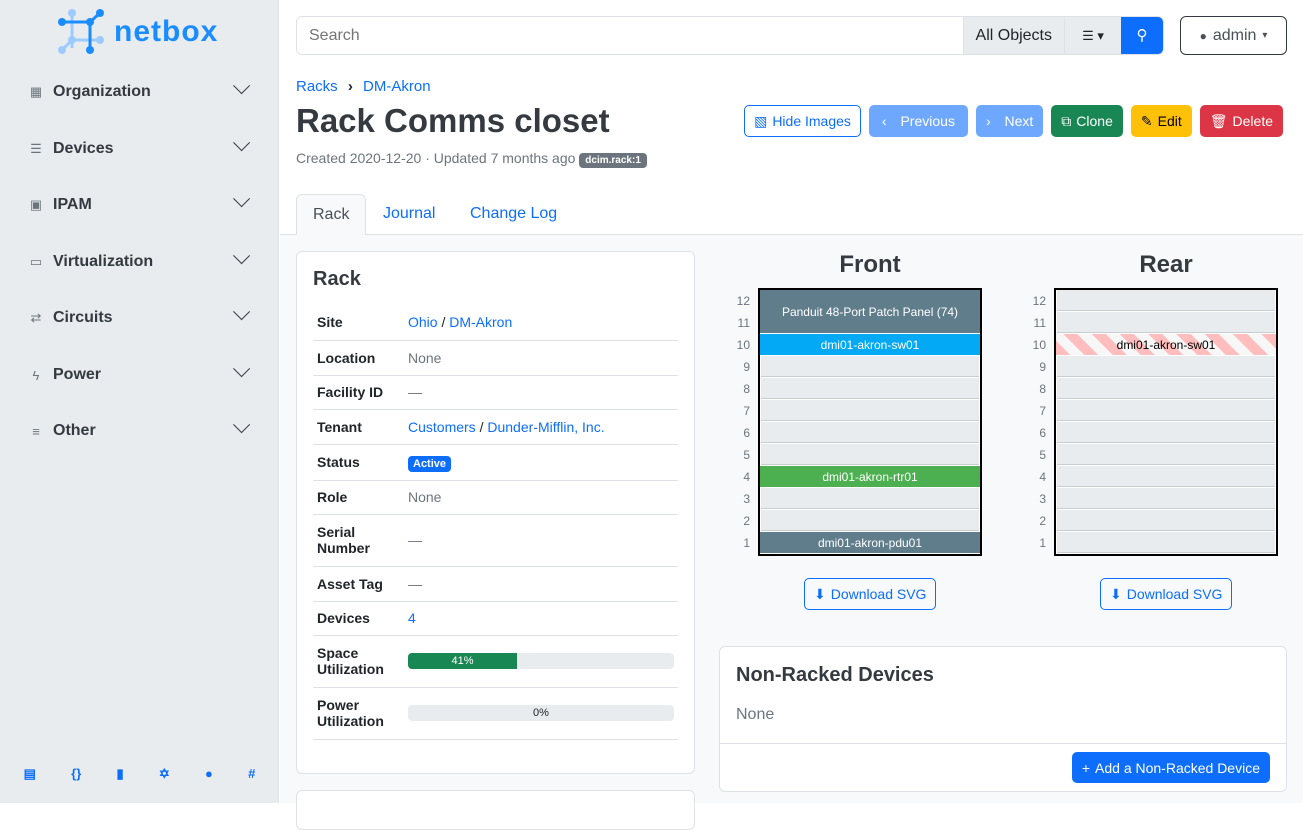 Image resolution: width=1303 pixels, height=830 pixels. I want to click on book-icon: ▤, so click(29, 773).